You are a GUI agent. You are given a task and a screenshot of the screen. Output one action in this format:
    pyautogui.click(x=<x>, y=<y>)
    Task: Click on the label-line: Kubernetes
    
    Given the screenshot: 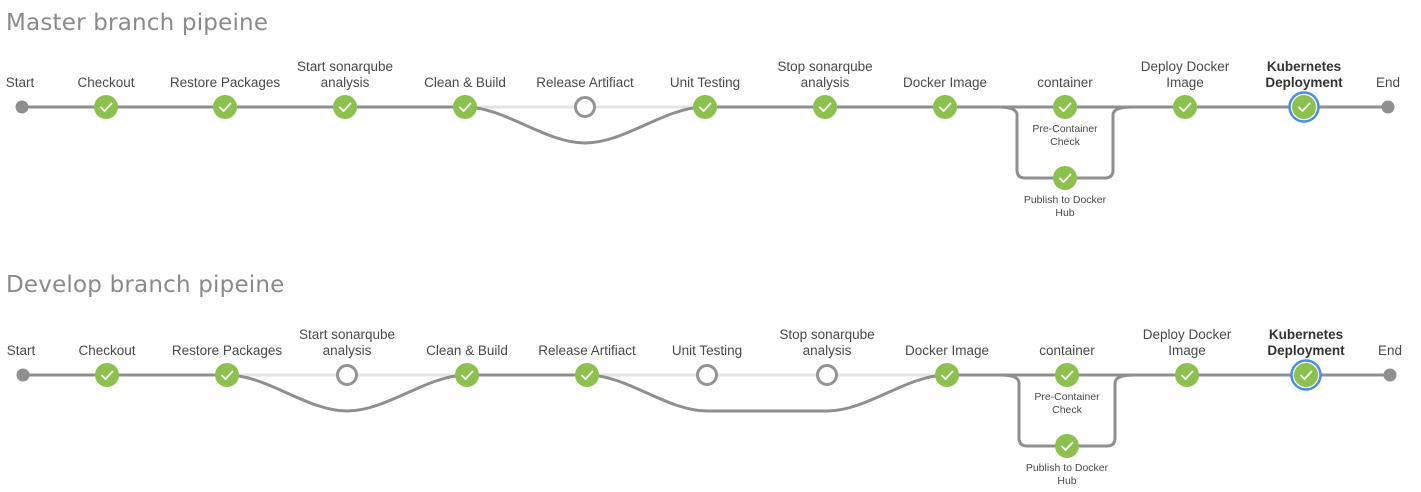 What is the action you would take?
    pyautogui.click(x=1306, y=334)
    